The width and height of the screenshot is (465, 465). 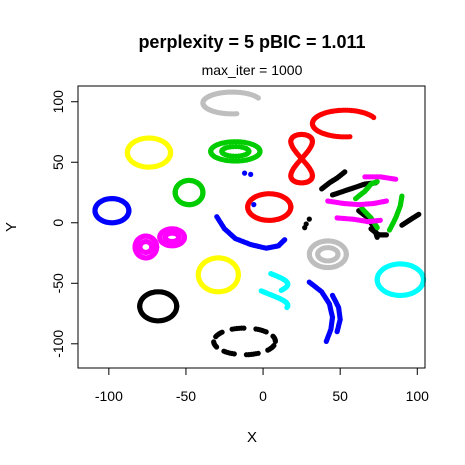 What do you see at coordinates (58, 102) in the screenshot?
I see `y-tick-label: 100` at bounding box center [58, 102].